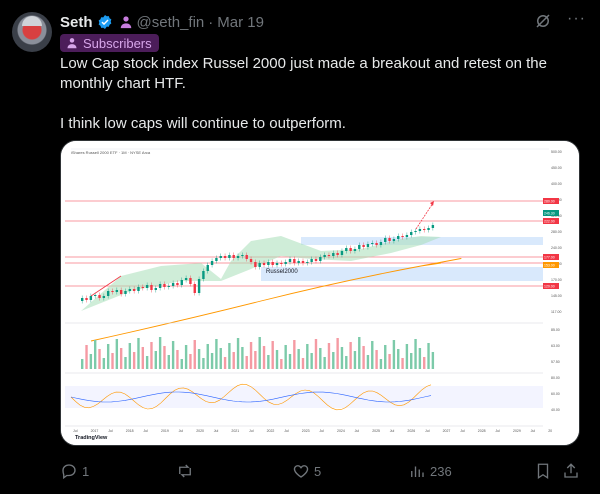 The image size is (600, 494). Describe the element at coordinates (482, 431) in the screenshot. I see `time-tick-label: 2028` at that location.